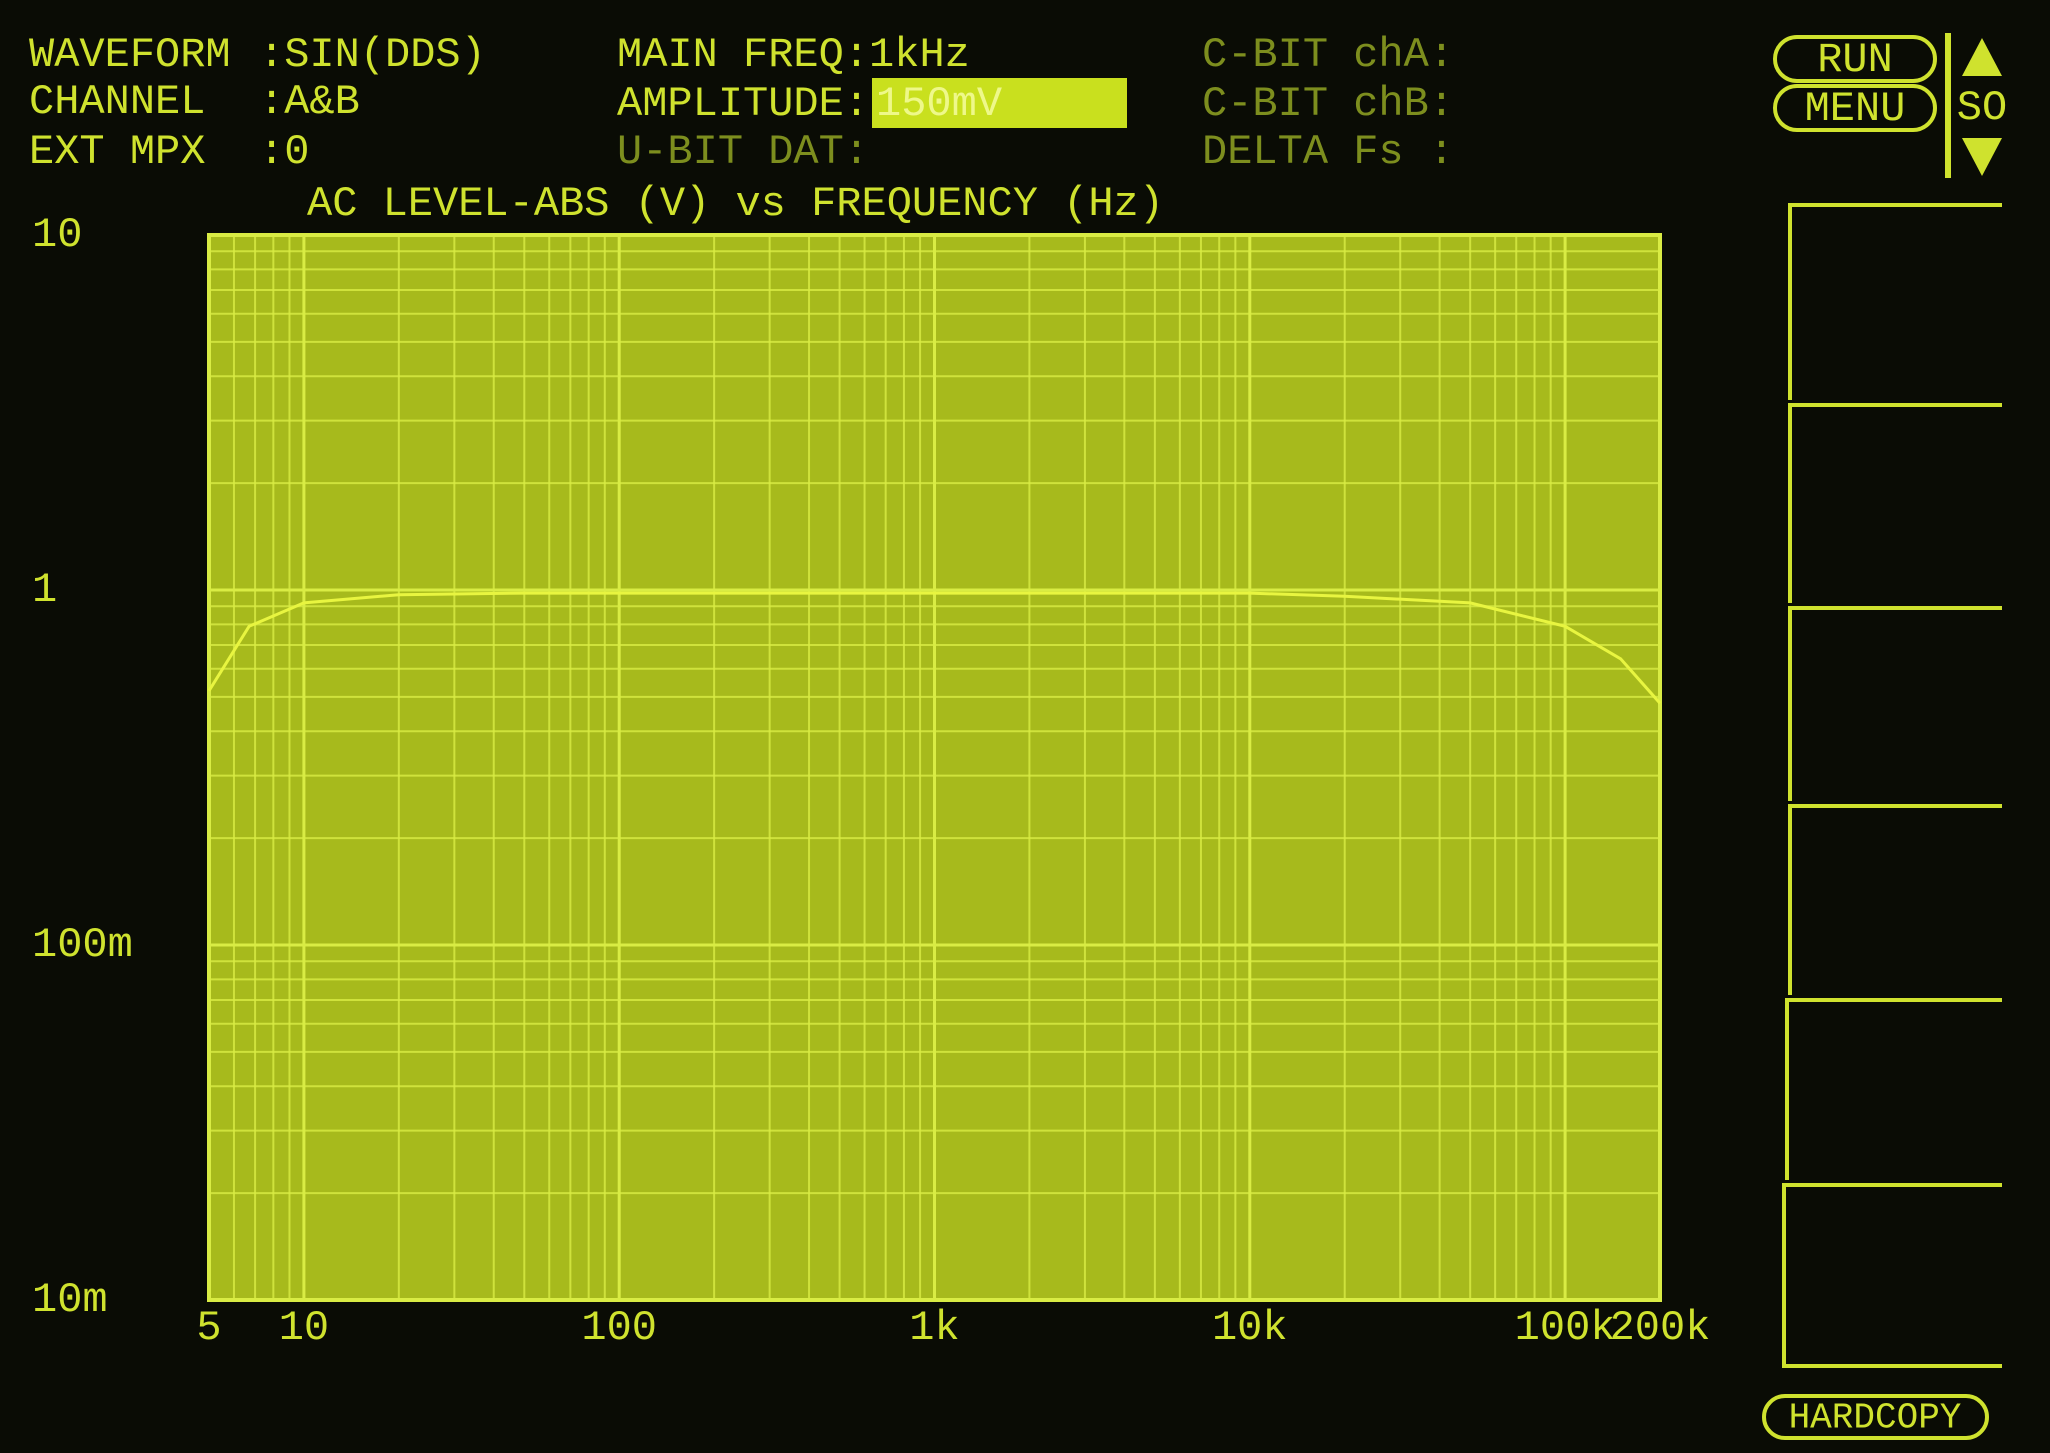 Image resolution: width=2050 pixels, height=1453 pixels. What do you see at coordinates (1982, 157) in the screenshot?
I see `down-arrow` at bounding box center [1982, 157].